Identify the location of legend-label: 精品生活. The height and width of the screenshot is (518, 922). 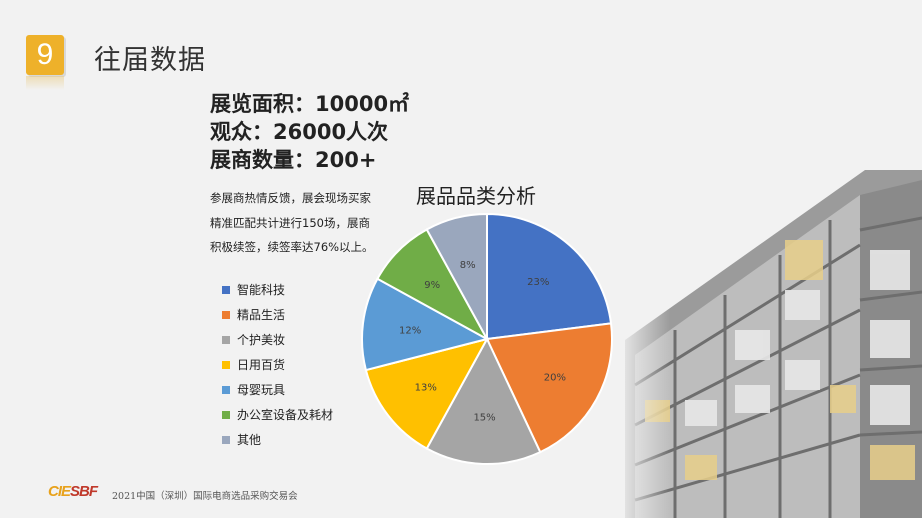
(261, 315).